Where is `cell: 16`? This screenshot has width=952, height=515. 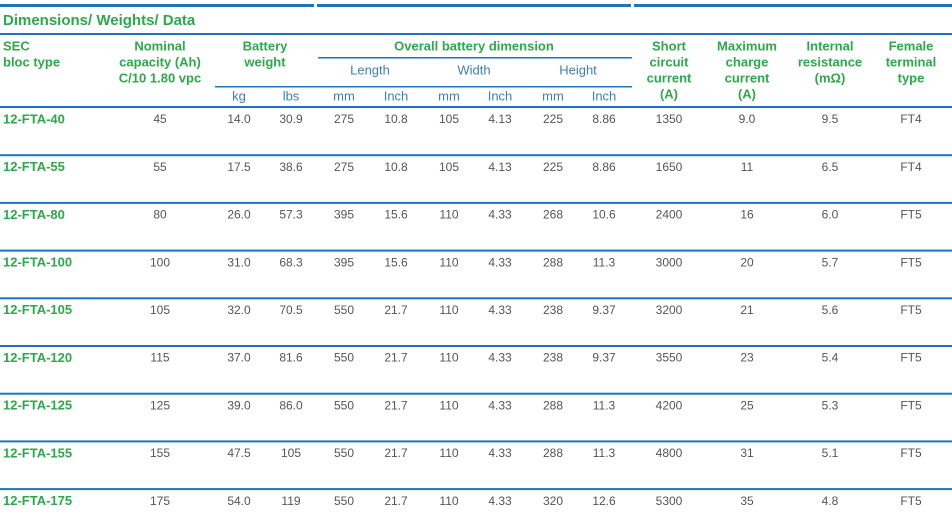 cell: 16 is located at coordinates (747, 215).